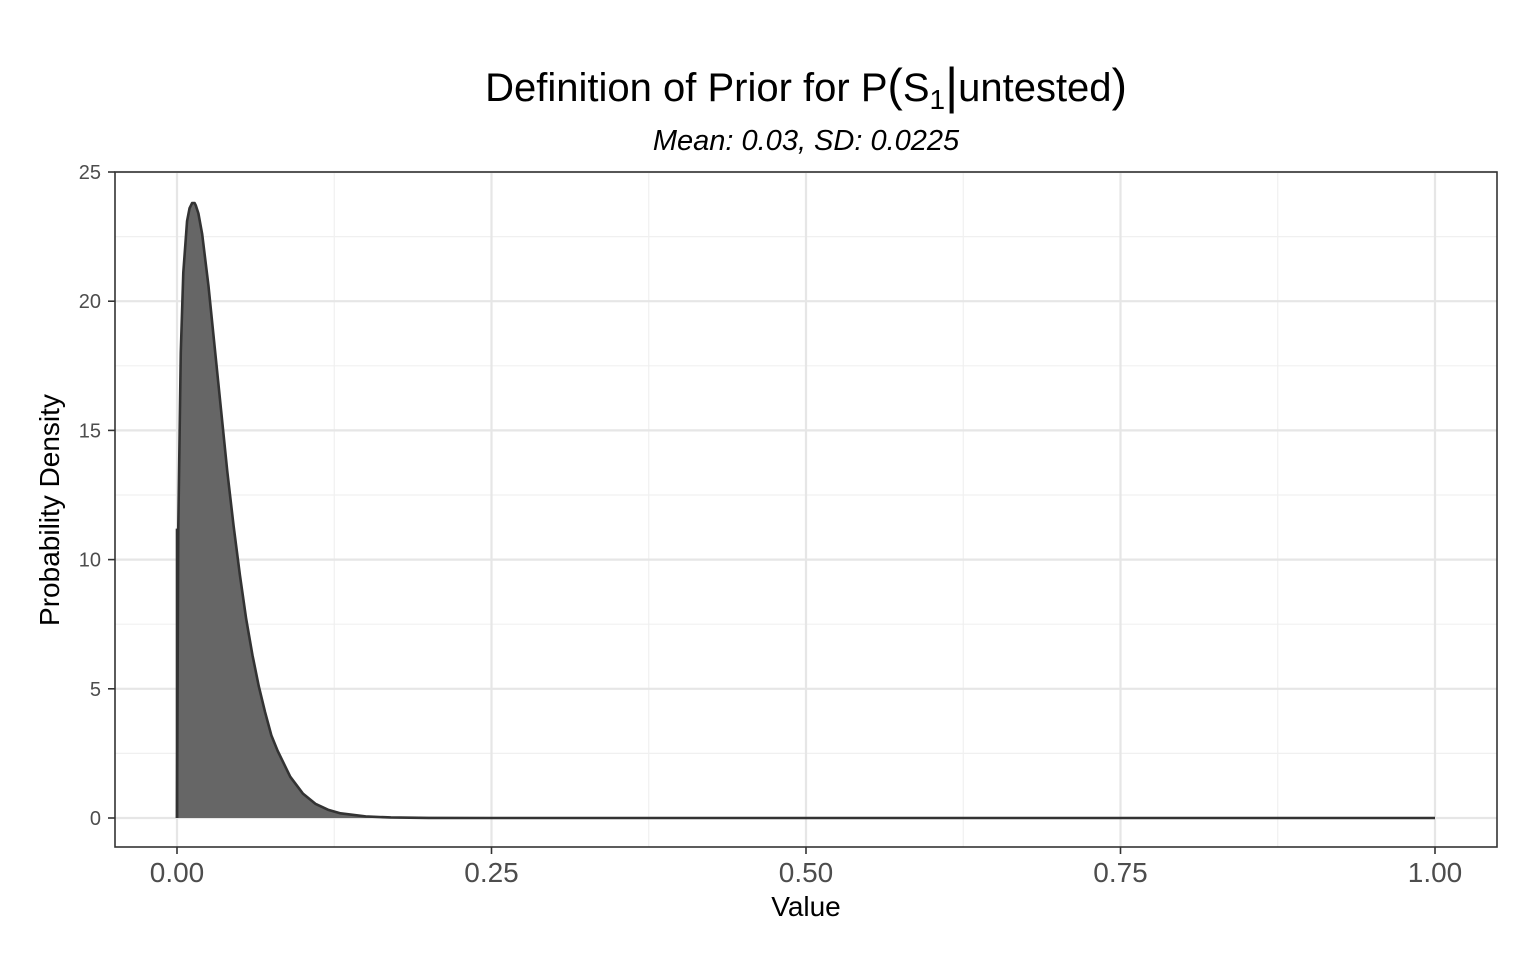 This screenshot has width=1536, height=960. What do you see at coordinates (90, 302) in the screenshot?
I see `y-tick-label: 20` at bounding box center [90, 302].